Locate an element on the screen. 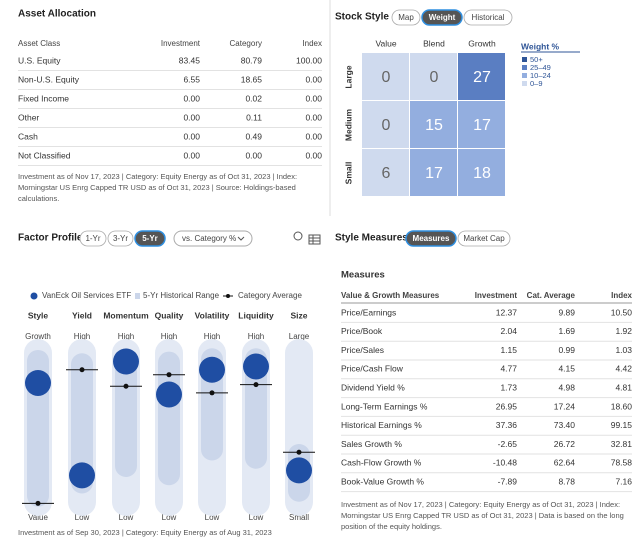 The width and height of the screenshot is (640, 544). table-cell: 18.60 is located at coordinates (622, 406).